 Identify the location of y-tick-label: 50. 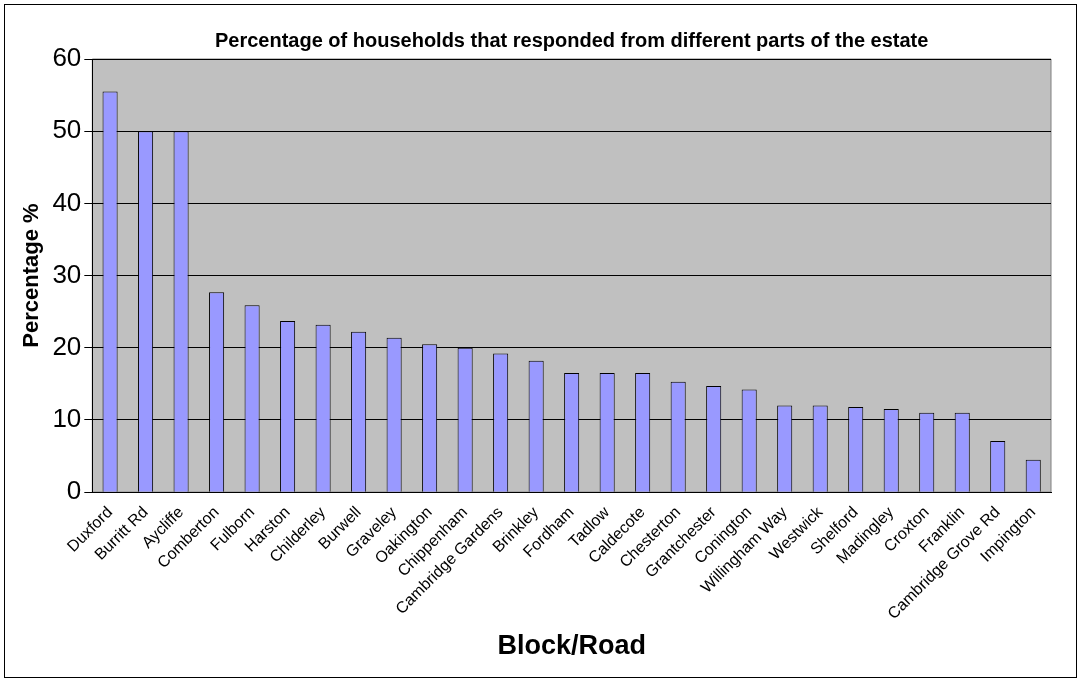
(67, 129).